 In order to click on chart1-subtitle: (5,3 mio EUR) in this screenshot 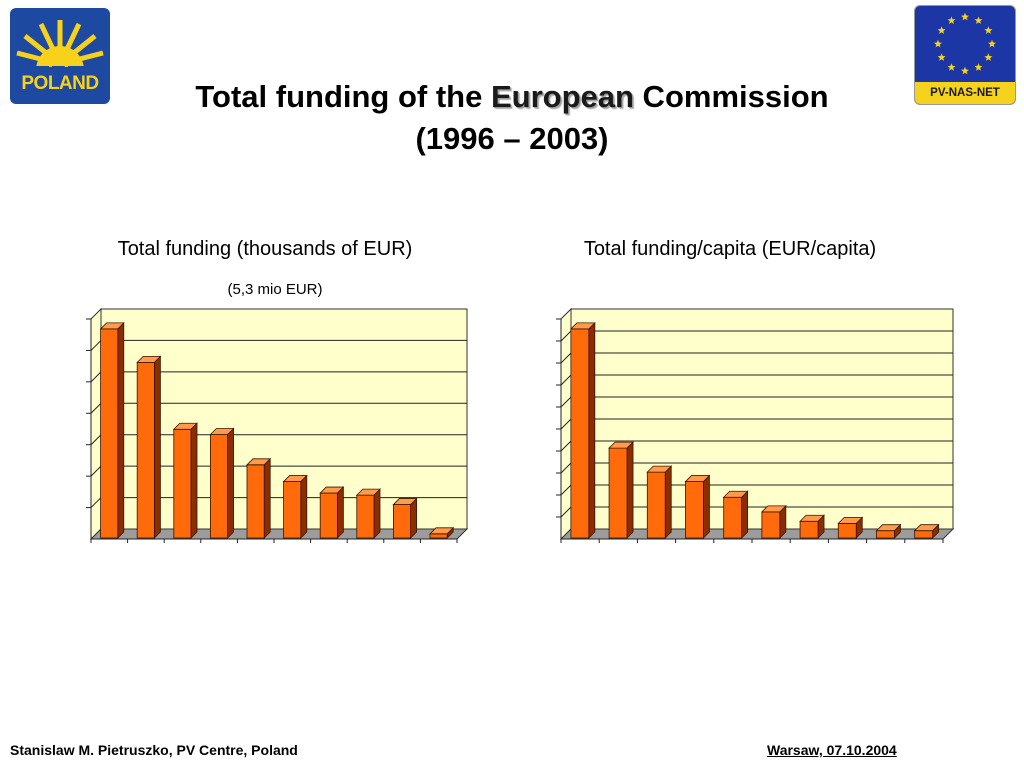, I will do `click(275, 289)`.